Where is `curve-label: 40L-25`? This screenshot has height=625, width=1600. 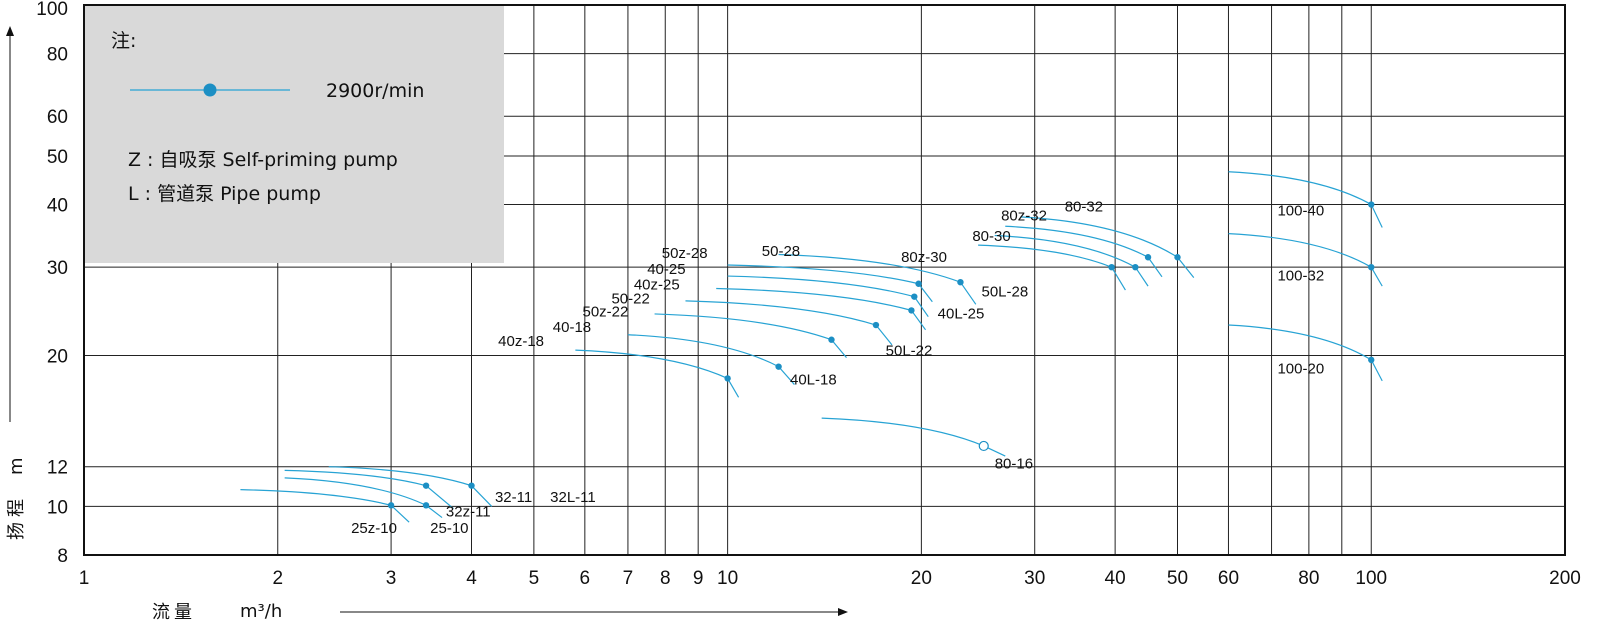 curve-label: 40L-25 is located at coordinates (961, 314).